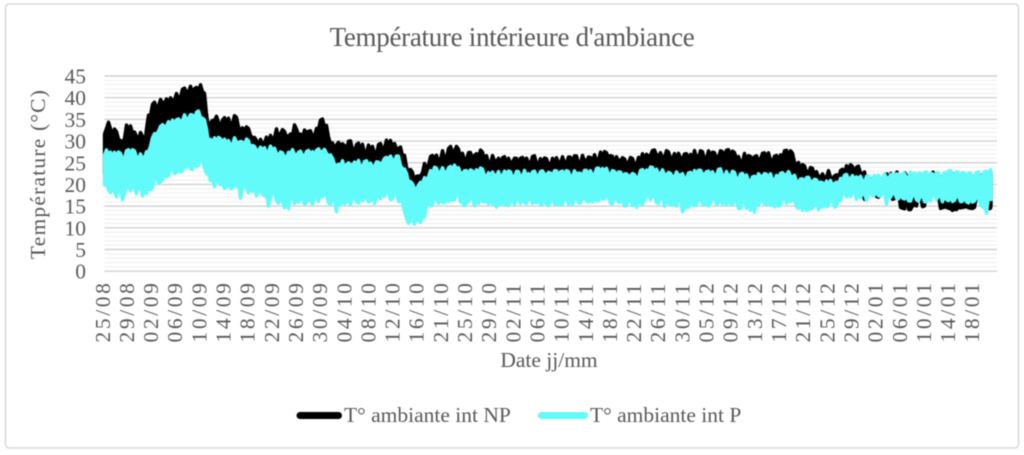 This screenshot has height=455, width=1024. Describe the element at coordinates (562, 311) in the screenshot. I see `svg-text: 10/11` at that location.